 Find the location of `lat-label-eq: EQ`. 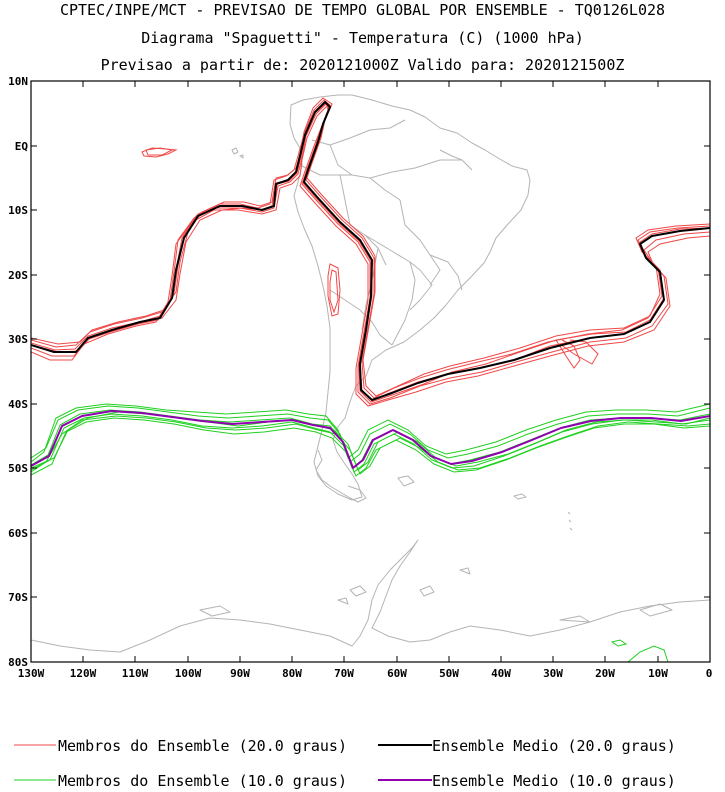

lat-label-eq: EQ is located at coordinates (22, 146).